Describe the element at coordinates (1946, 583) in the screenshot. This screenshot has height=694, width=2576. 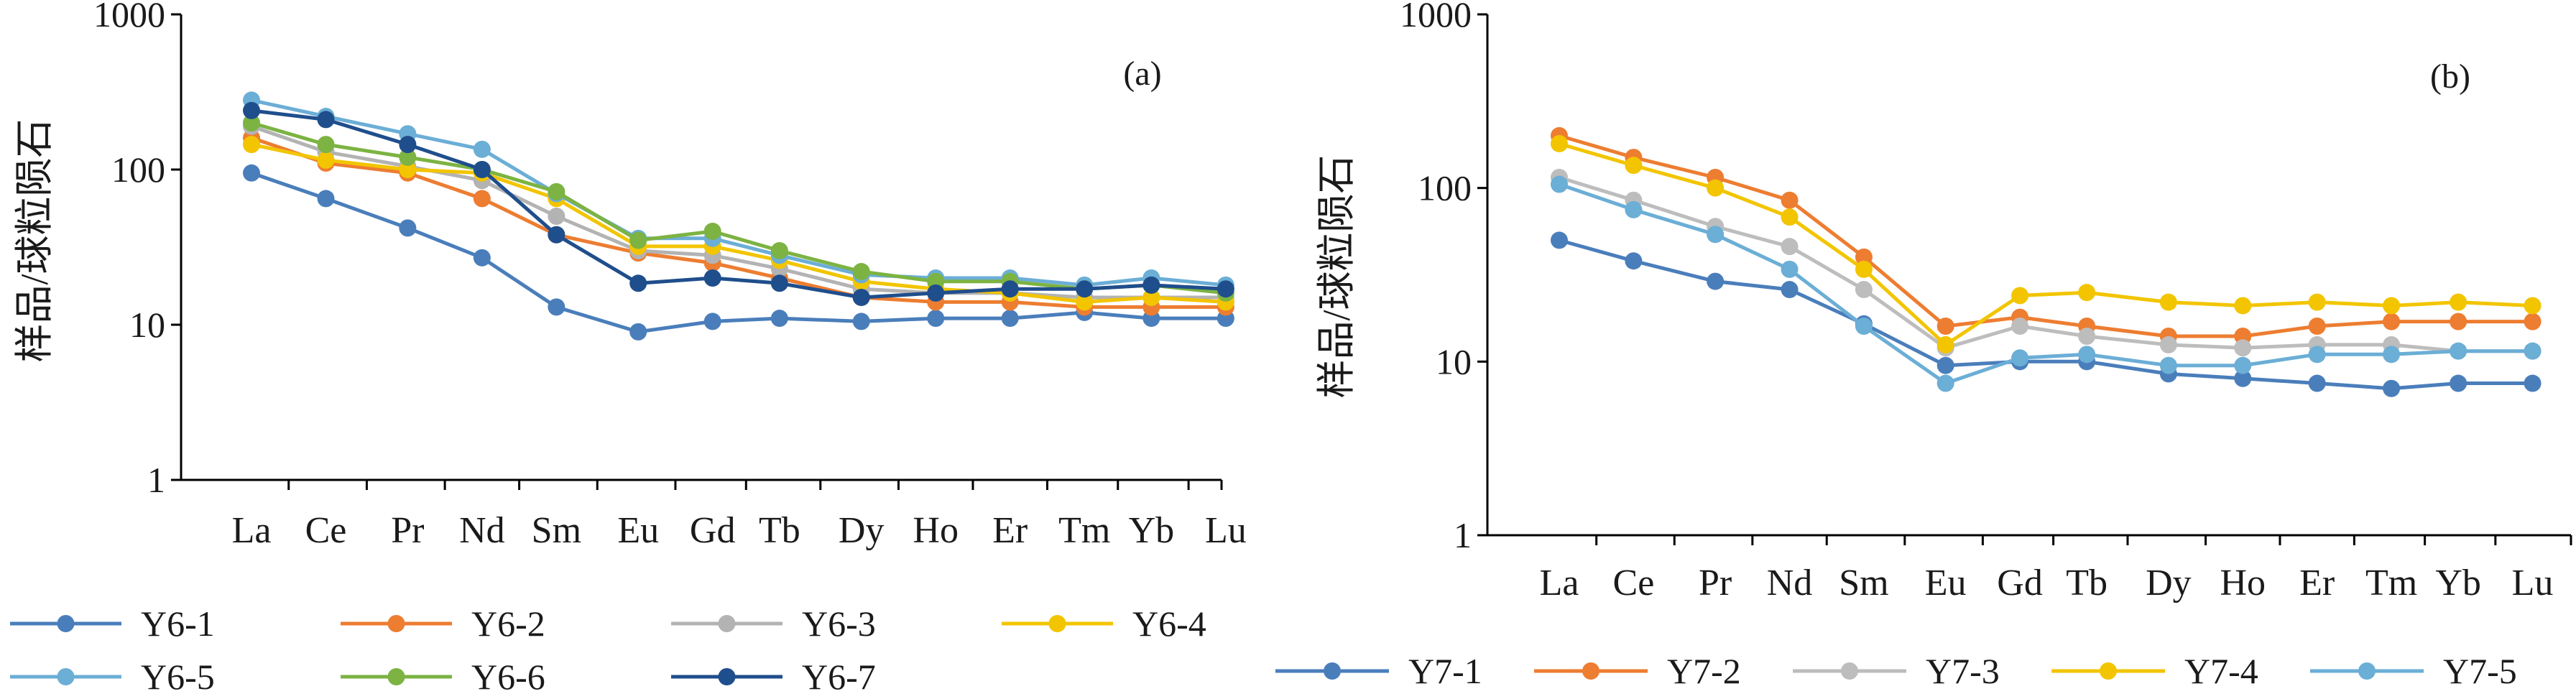
I see `x-tick-label: Eu` at that location.